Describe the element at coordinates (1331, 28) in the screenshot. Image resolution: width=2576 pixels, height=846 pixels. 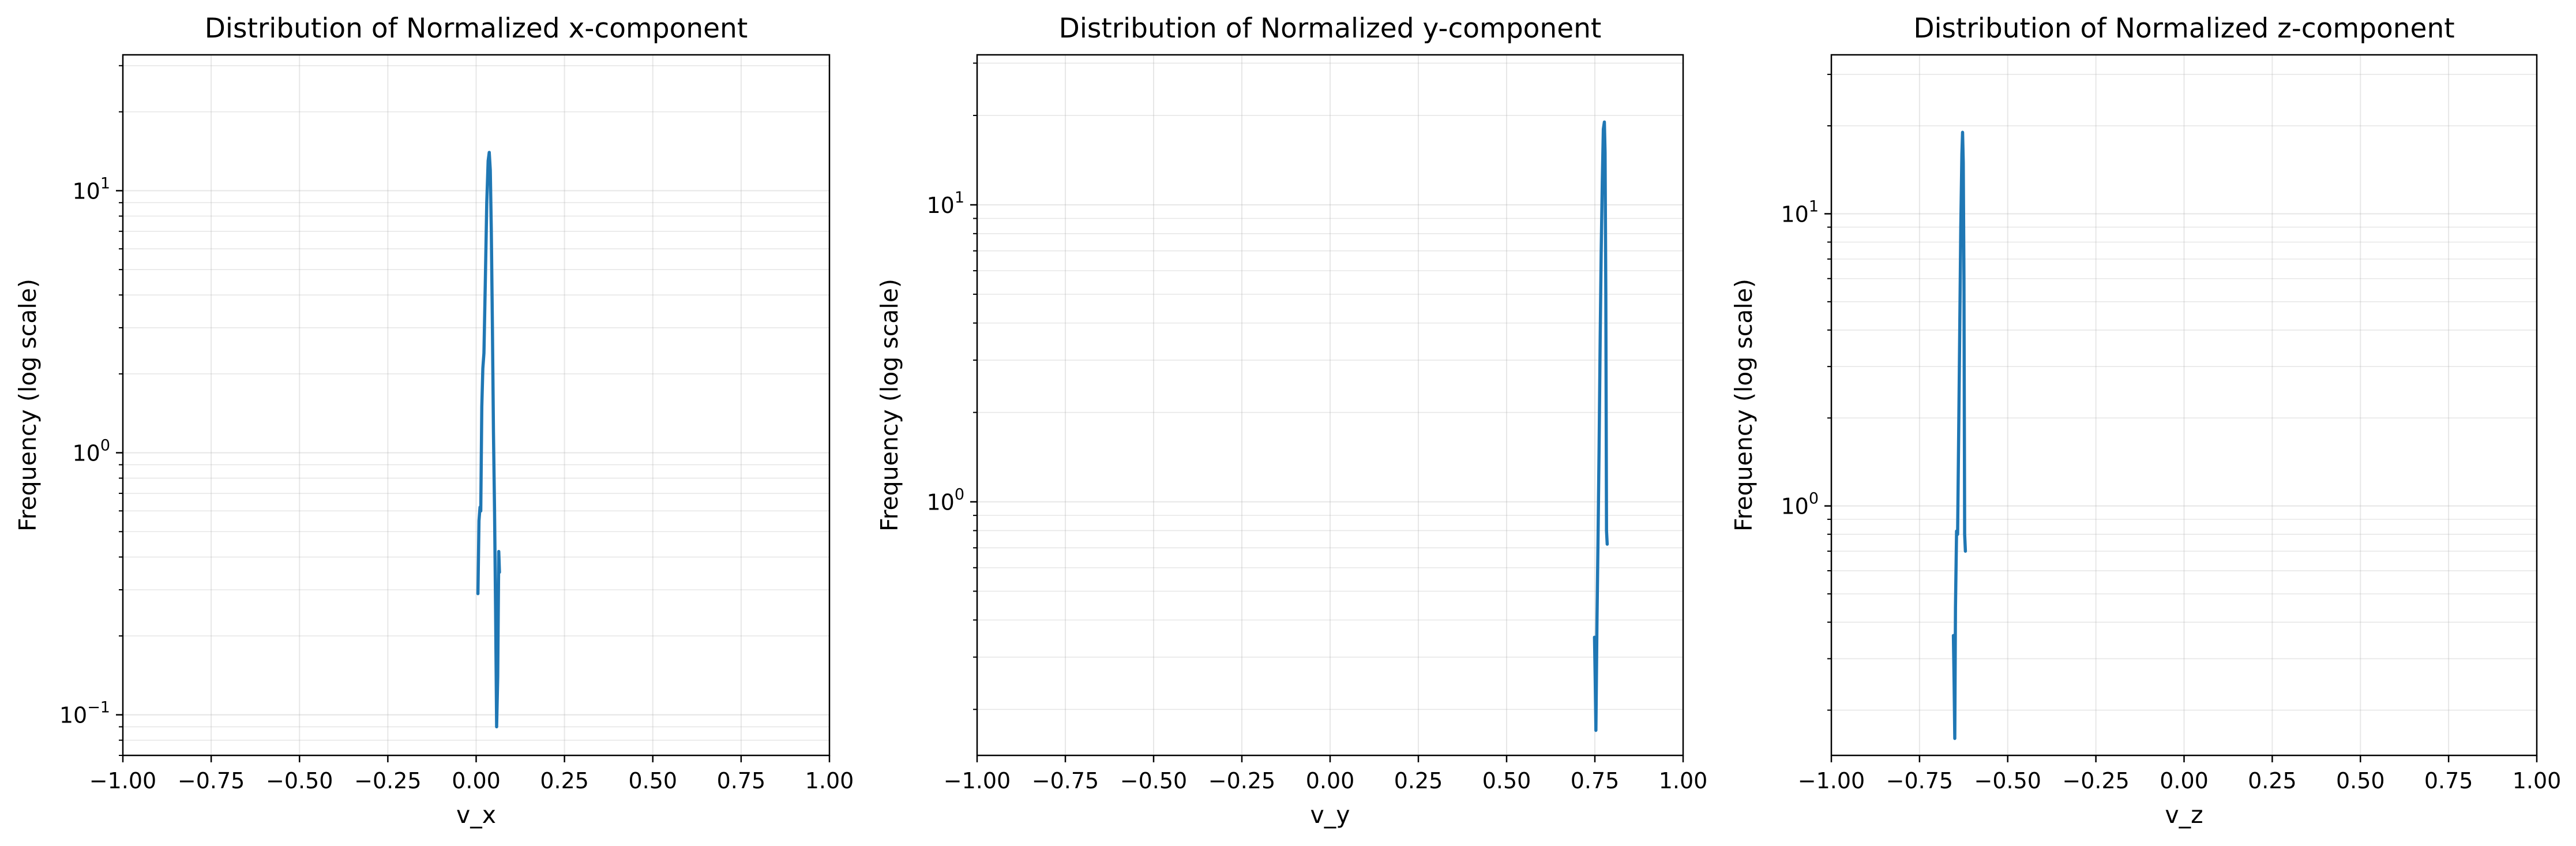
I see `chart-title: Distribution of Normalized y-component` at that location.